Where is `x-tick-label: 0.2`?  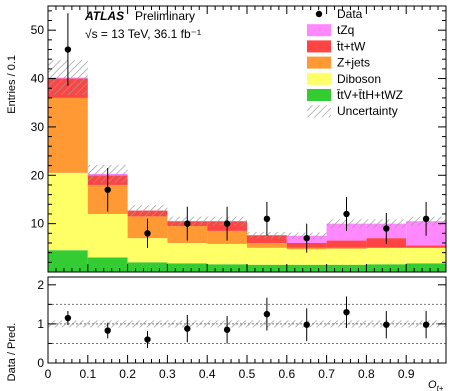 x-tick-label: 0.2 is located at coordinates (127, 374).